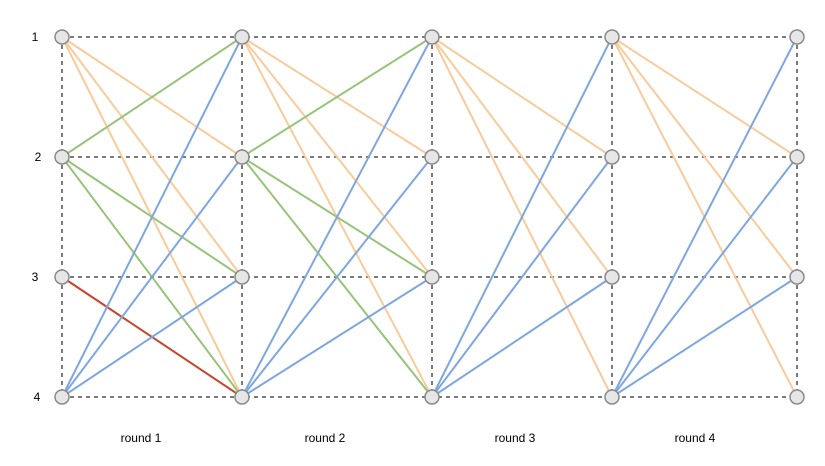  I want to click on node-col0-row3, so click(62, 277).